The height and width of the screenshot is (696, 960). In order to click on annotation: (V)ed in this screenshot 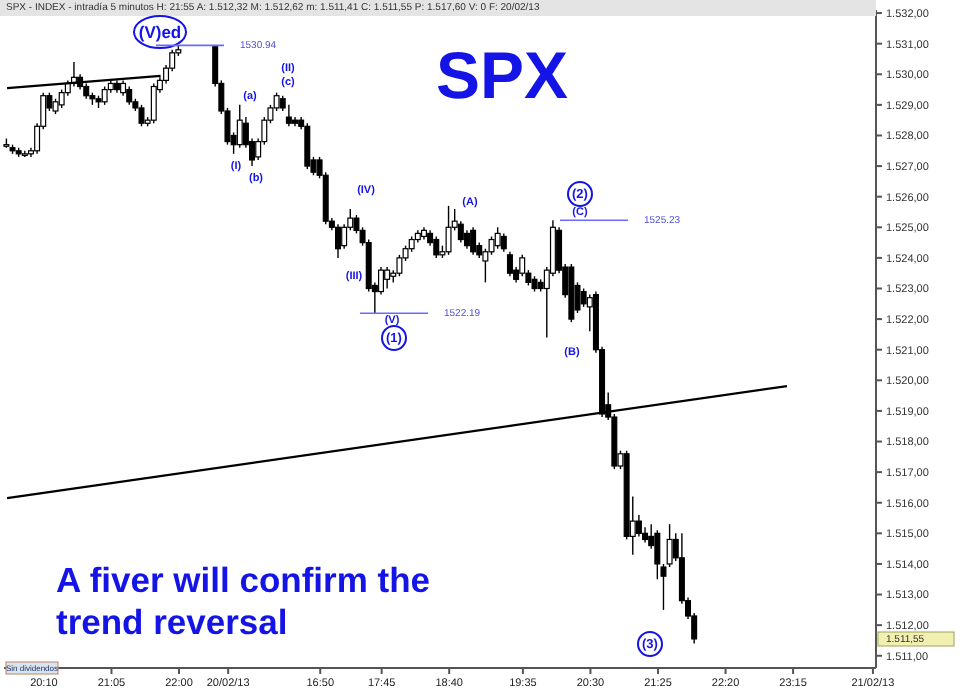, I will do `click(160, 31)`.